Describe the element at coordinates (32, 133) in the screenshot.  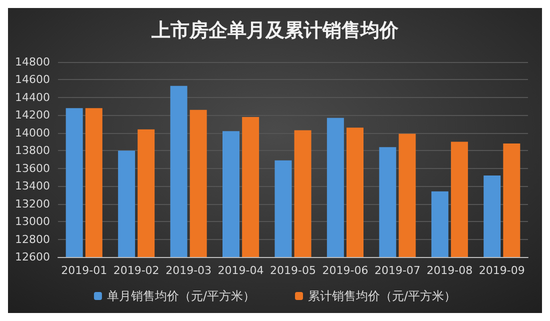
I see `y-tick-label: 14000` at that location.